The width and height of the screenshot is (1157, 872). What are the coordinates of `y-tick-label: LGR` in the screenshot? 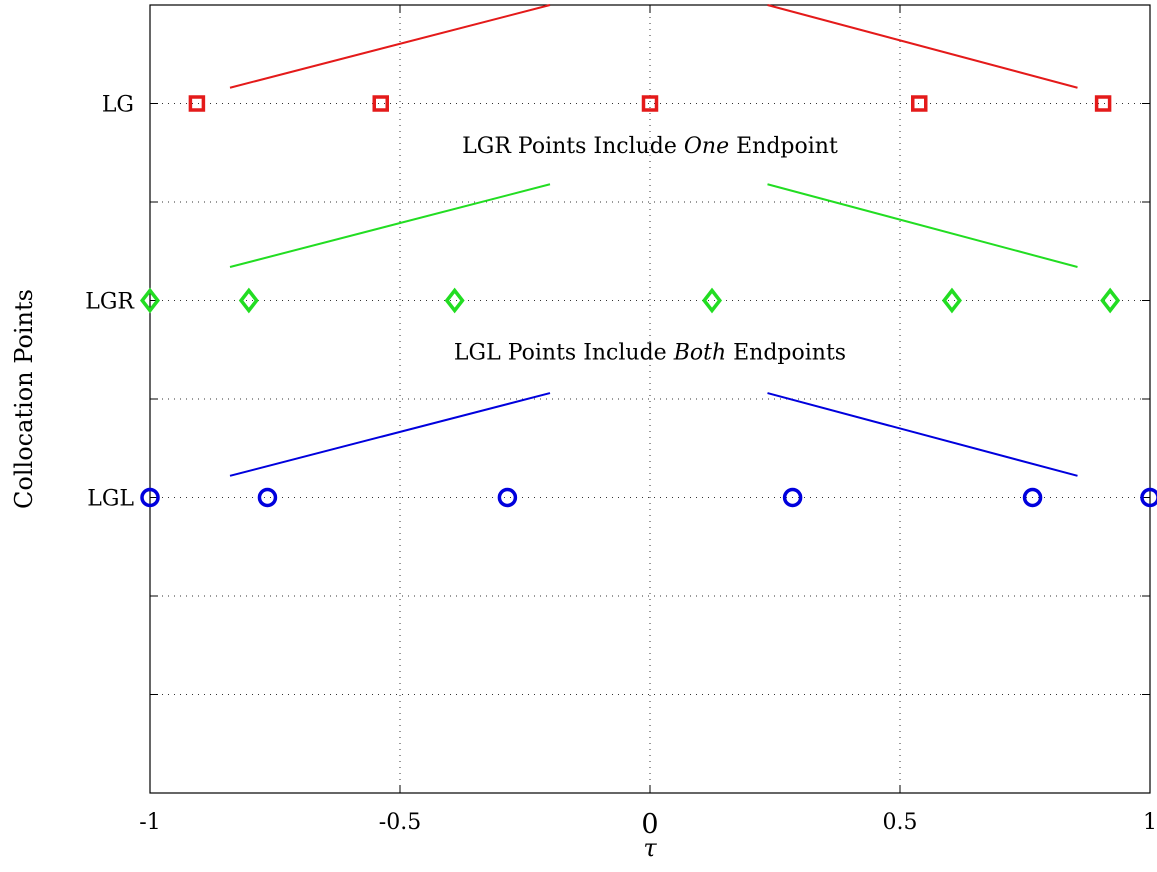 It's located at (110, 302).